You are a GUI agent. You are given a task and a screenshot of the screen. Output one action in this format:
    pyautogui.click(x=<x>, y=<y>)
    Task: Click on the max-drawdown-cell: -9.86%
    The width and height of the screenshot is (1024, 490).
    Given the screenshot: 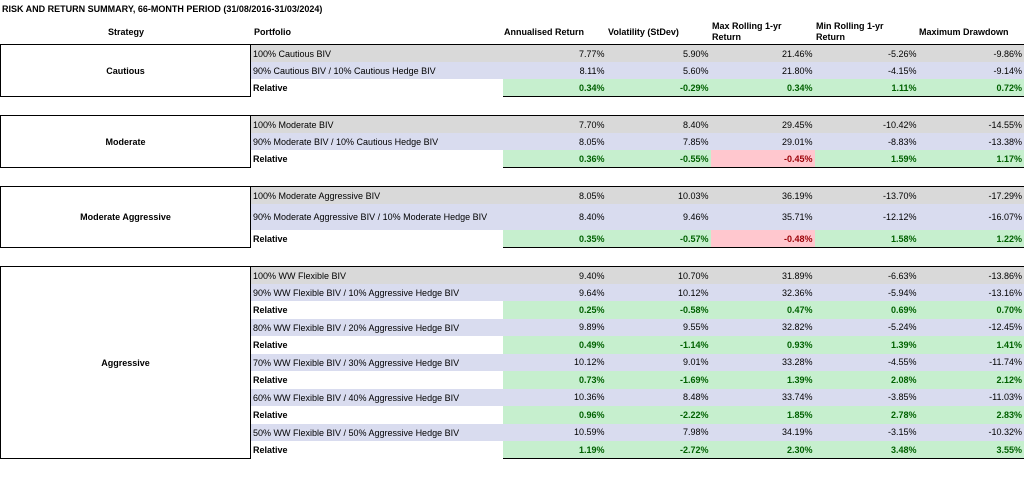 What is the action you would take?
    pyautogui.click(x=971, y=53)
    